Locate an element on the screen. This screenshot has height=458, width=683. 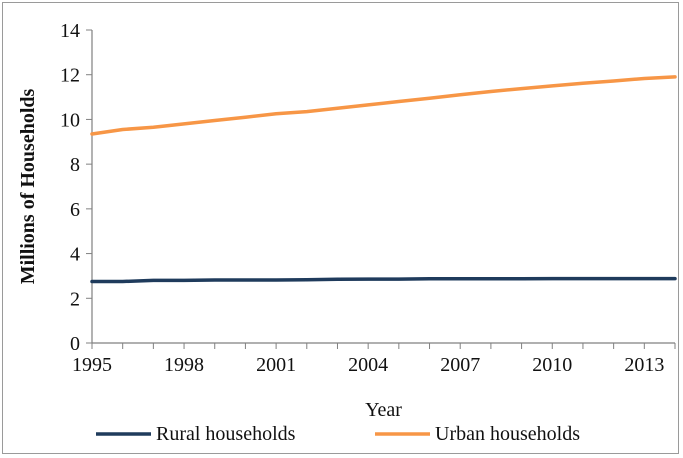
y-axis-title: Millions of Households is located at coordinates (28, 186).